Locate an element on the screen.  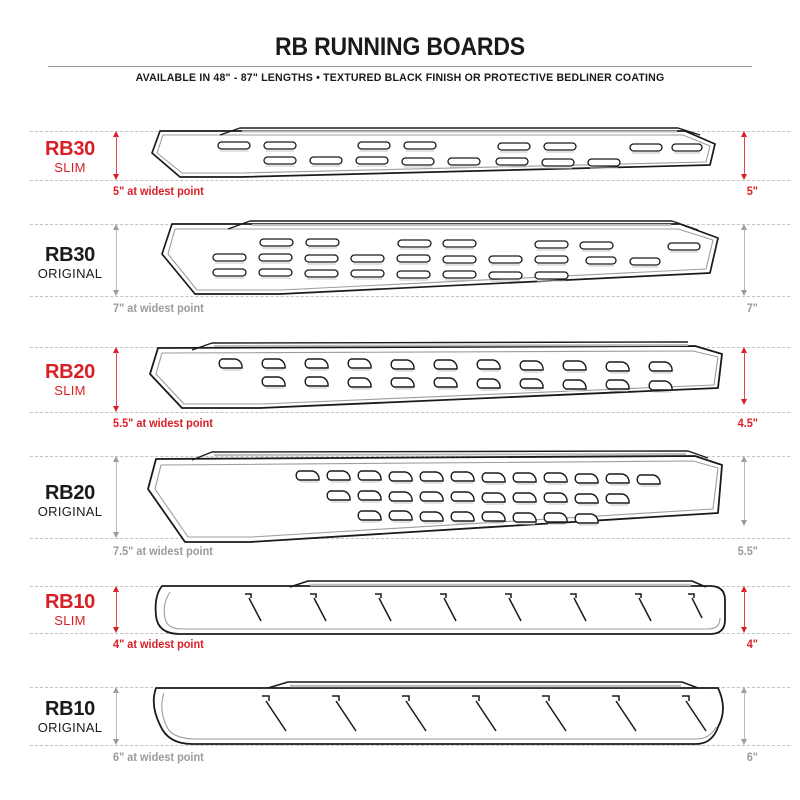
guide-top is located at coordinates (410, 456).